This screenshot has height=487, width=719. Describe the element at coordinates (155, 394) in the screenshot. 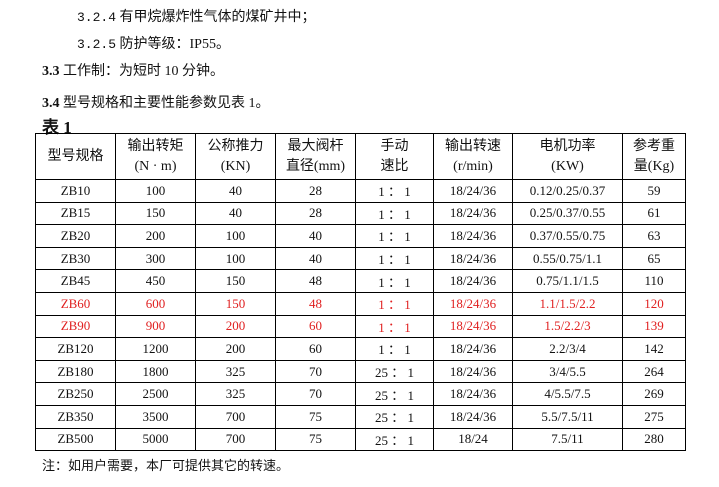

I see `table-cell: 2500` at that location.